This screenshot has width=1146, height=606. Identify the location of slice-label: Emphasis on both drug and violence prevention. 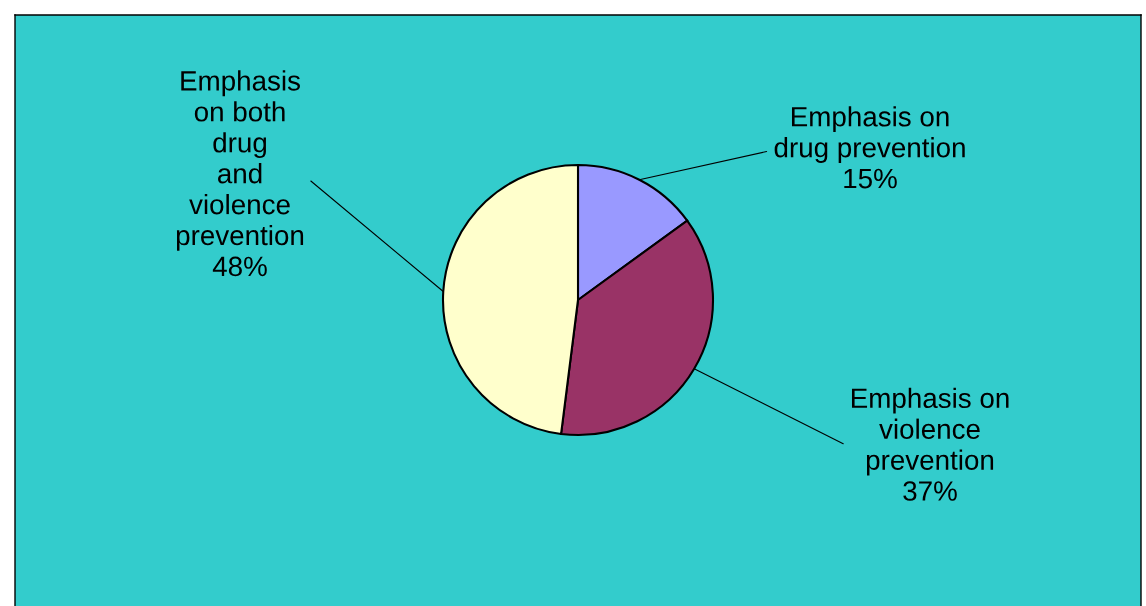
(240, 160).